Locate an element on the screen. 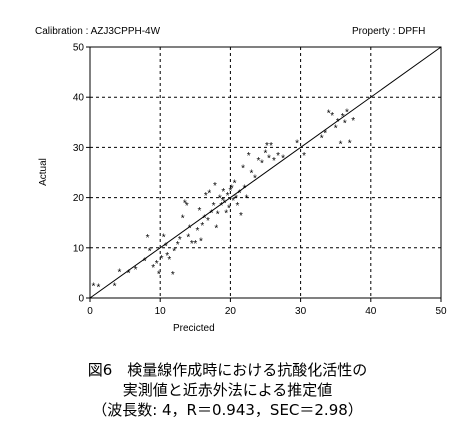  y-axis-label: Actual is located at coordinates (43, 172).